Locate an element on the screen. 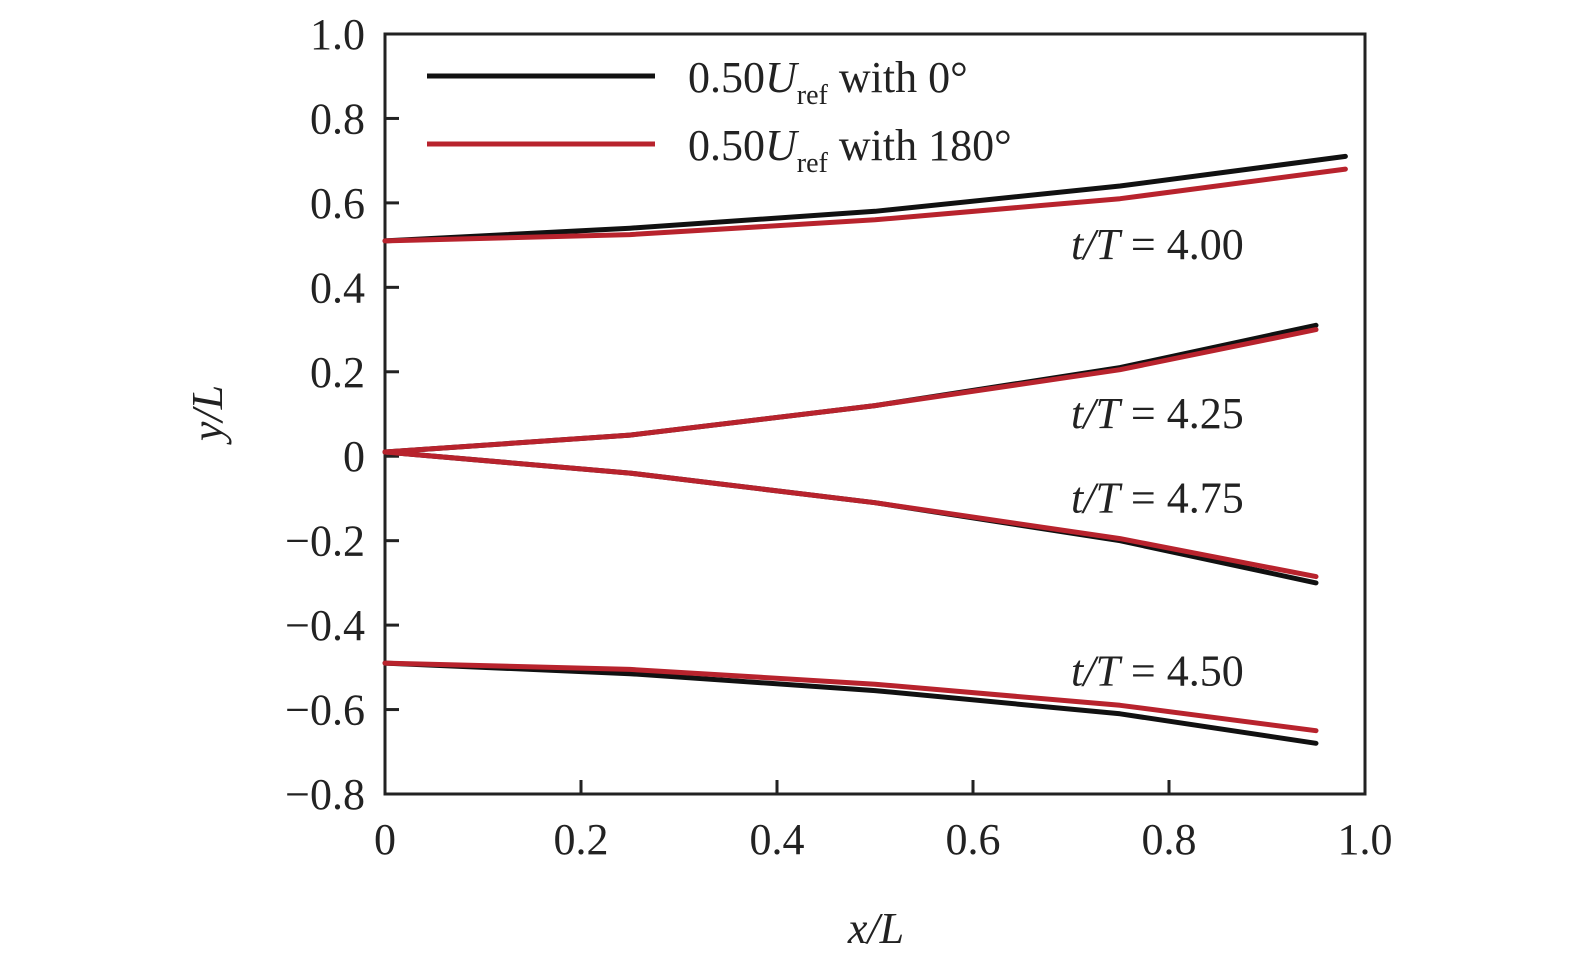 Image resolution: width=1575 pixels, height=961 pixels. y-tick-label: −0.8 is located at coordinates (325, 794).